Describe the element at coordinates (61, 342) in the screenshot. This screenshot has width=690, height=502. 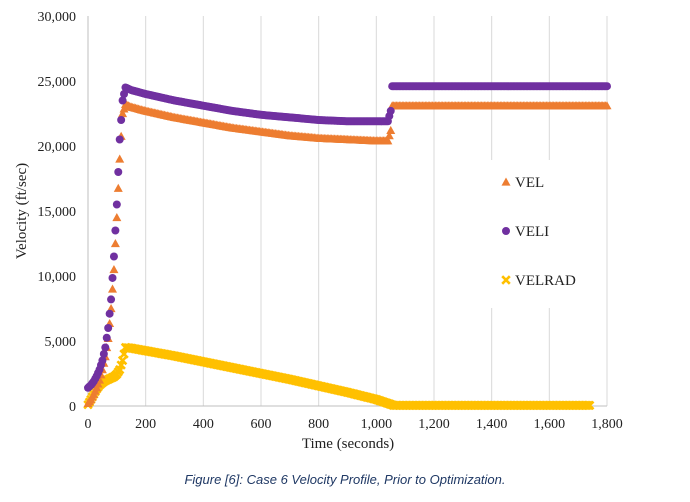
I see `y-tick-label: 5,000` at that location.